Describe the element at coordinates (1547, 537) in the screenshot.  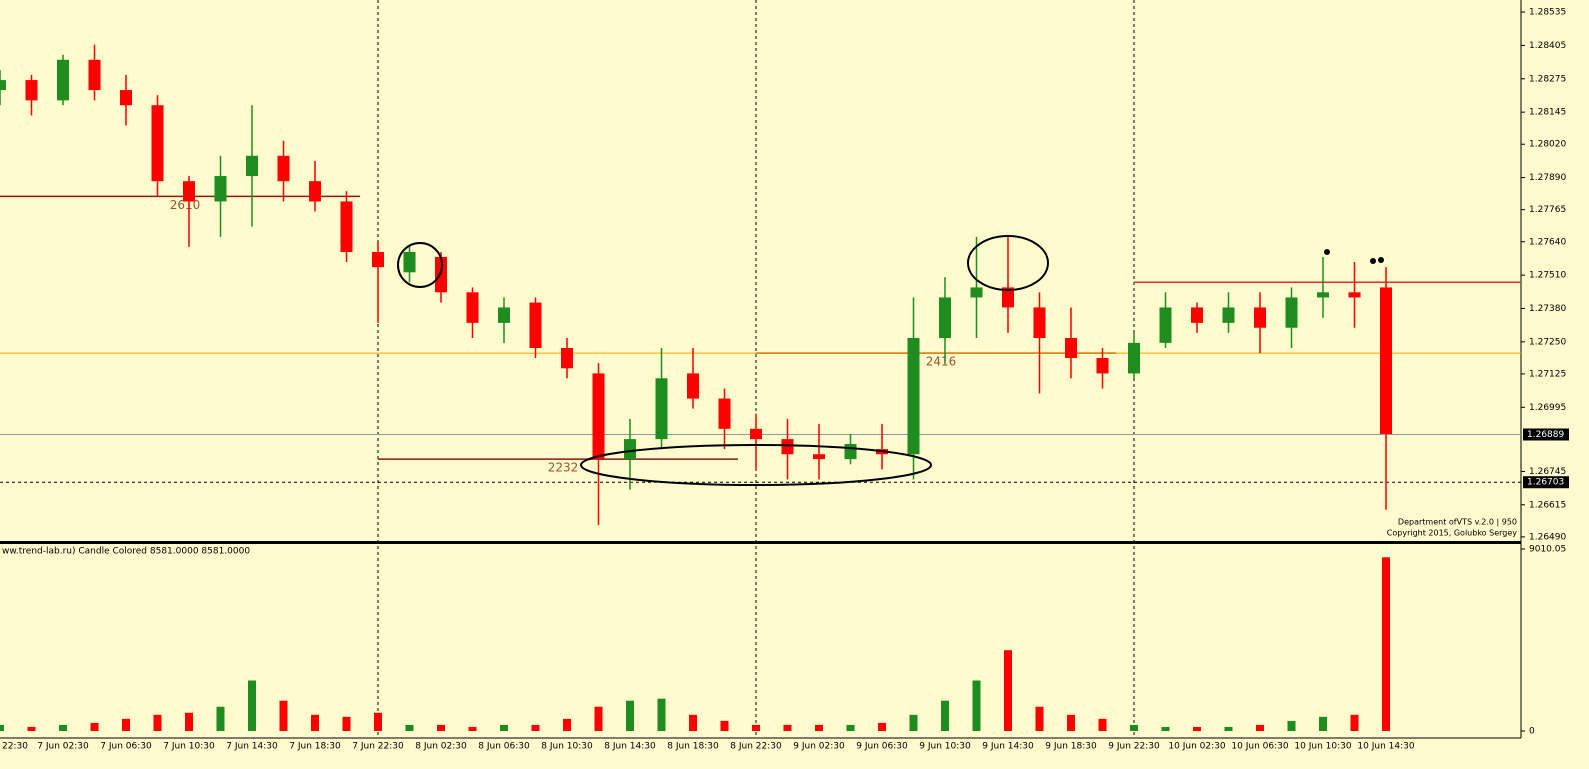
I see `y-tick-label: 1.26490` at that location.